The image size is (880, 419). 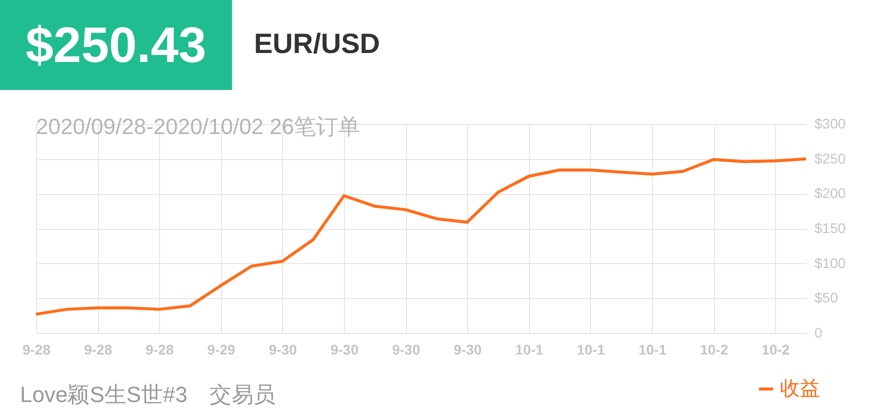 I want to click on y-tick-label: $100, so click(x=830, y=262).